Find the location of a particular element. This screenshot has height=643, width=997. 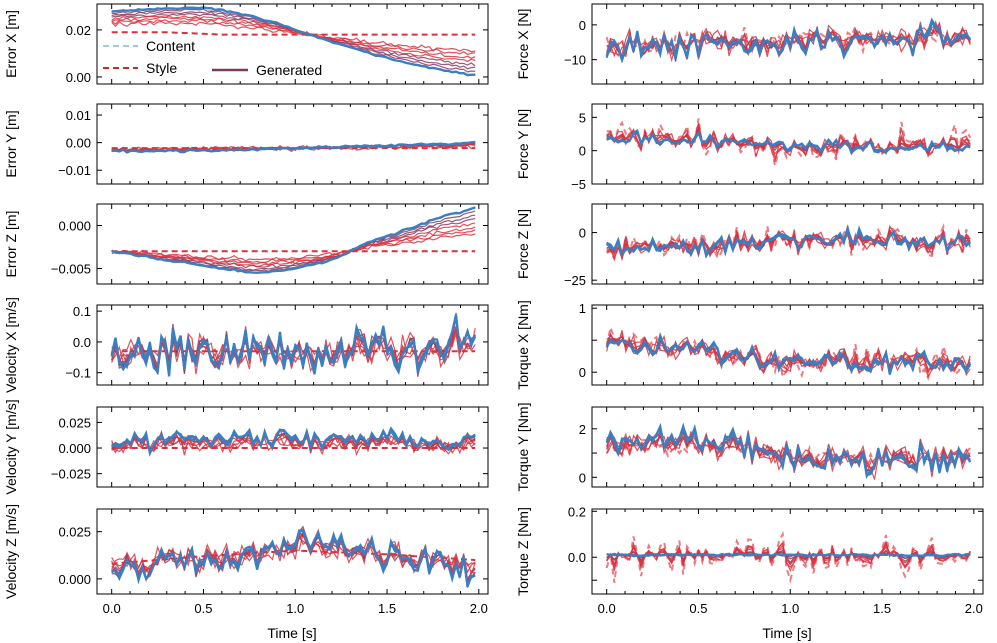

legend-content-label: Content is located at coordinates (170, 46).